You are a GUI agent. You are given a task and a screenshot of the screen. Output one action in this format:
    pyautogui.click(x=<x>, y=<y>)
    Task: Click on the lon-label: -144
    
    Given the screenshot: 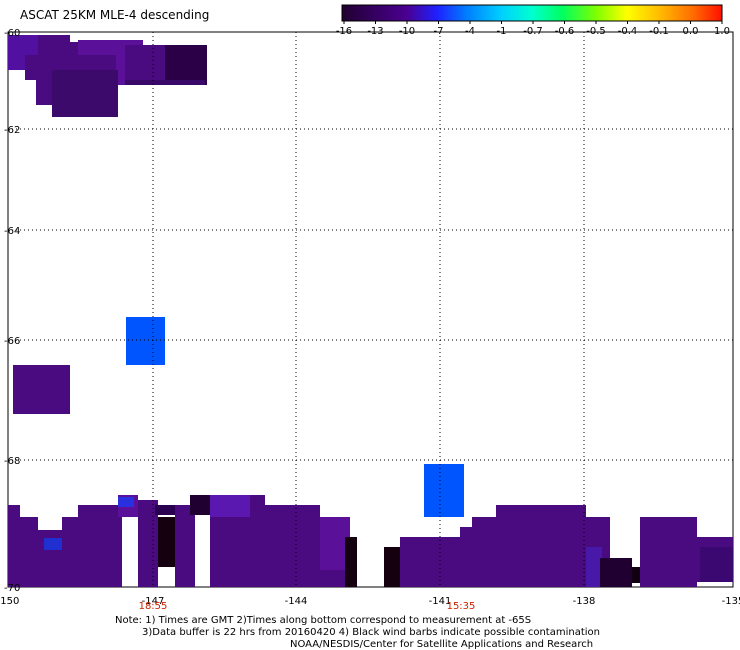 What is the action you would take?
    pyautogui.click(x=296, y=601)
    